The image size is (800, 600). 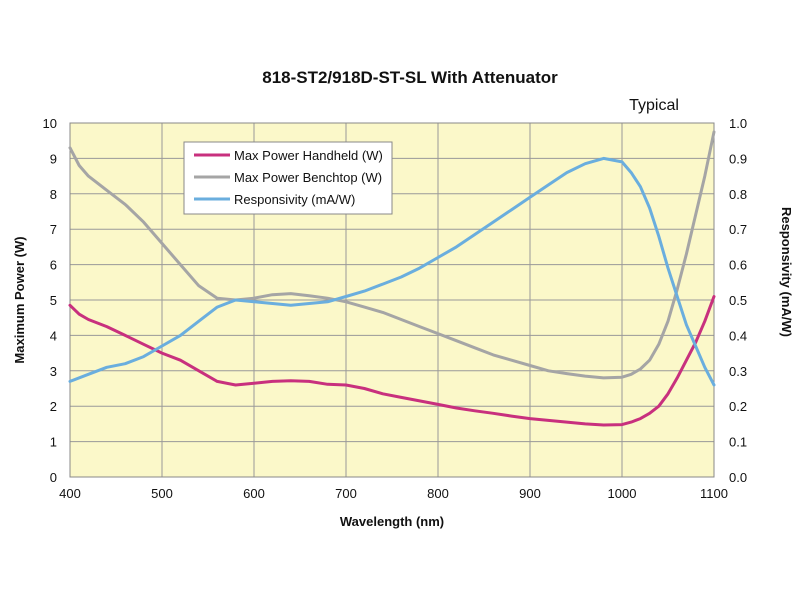 I want to click on y-left-tick-label: 3, so click(x=53, y=371).